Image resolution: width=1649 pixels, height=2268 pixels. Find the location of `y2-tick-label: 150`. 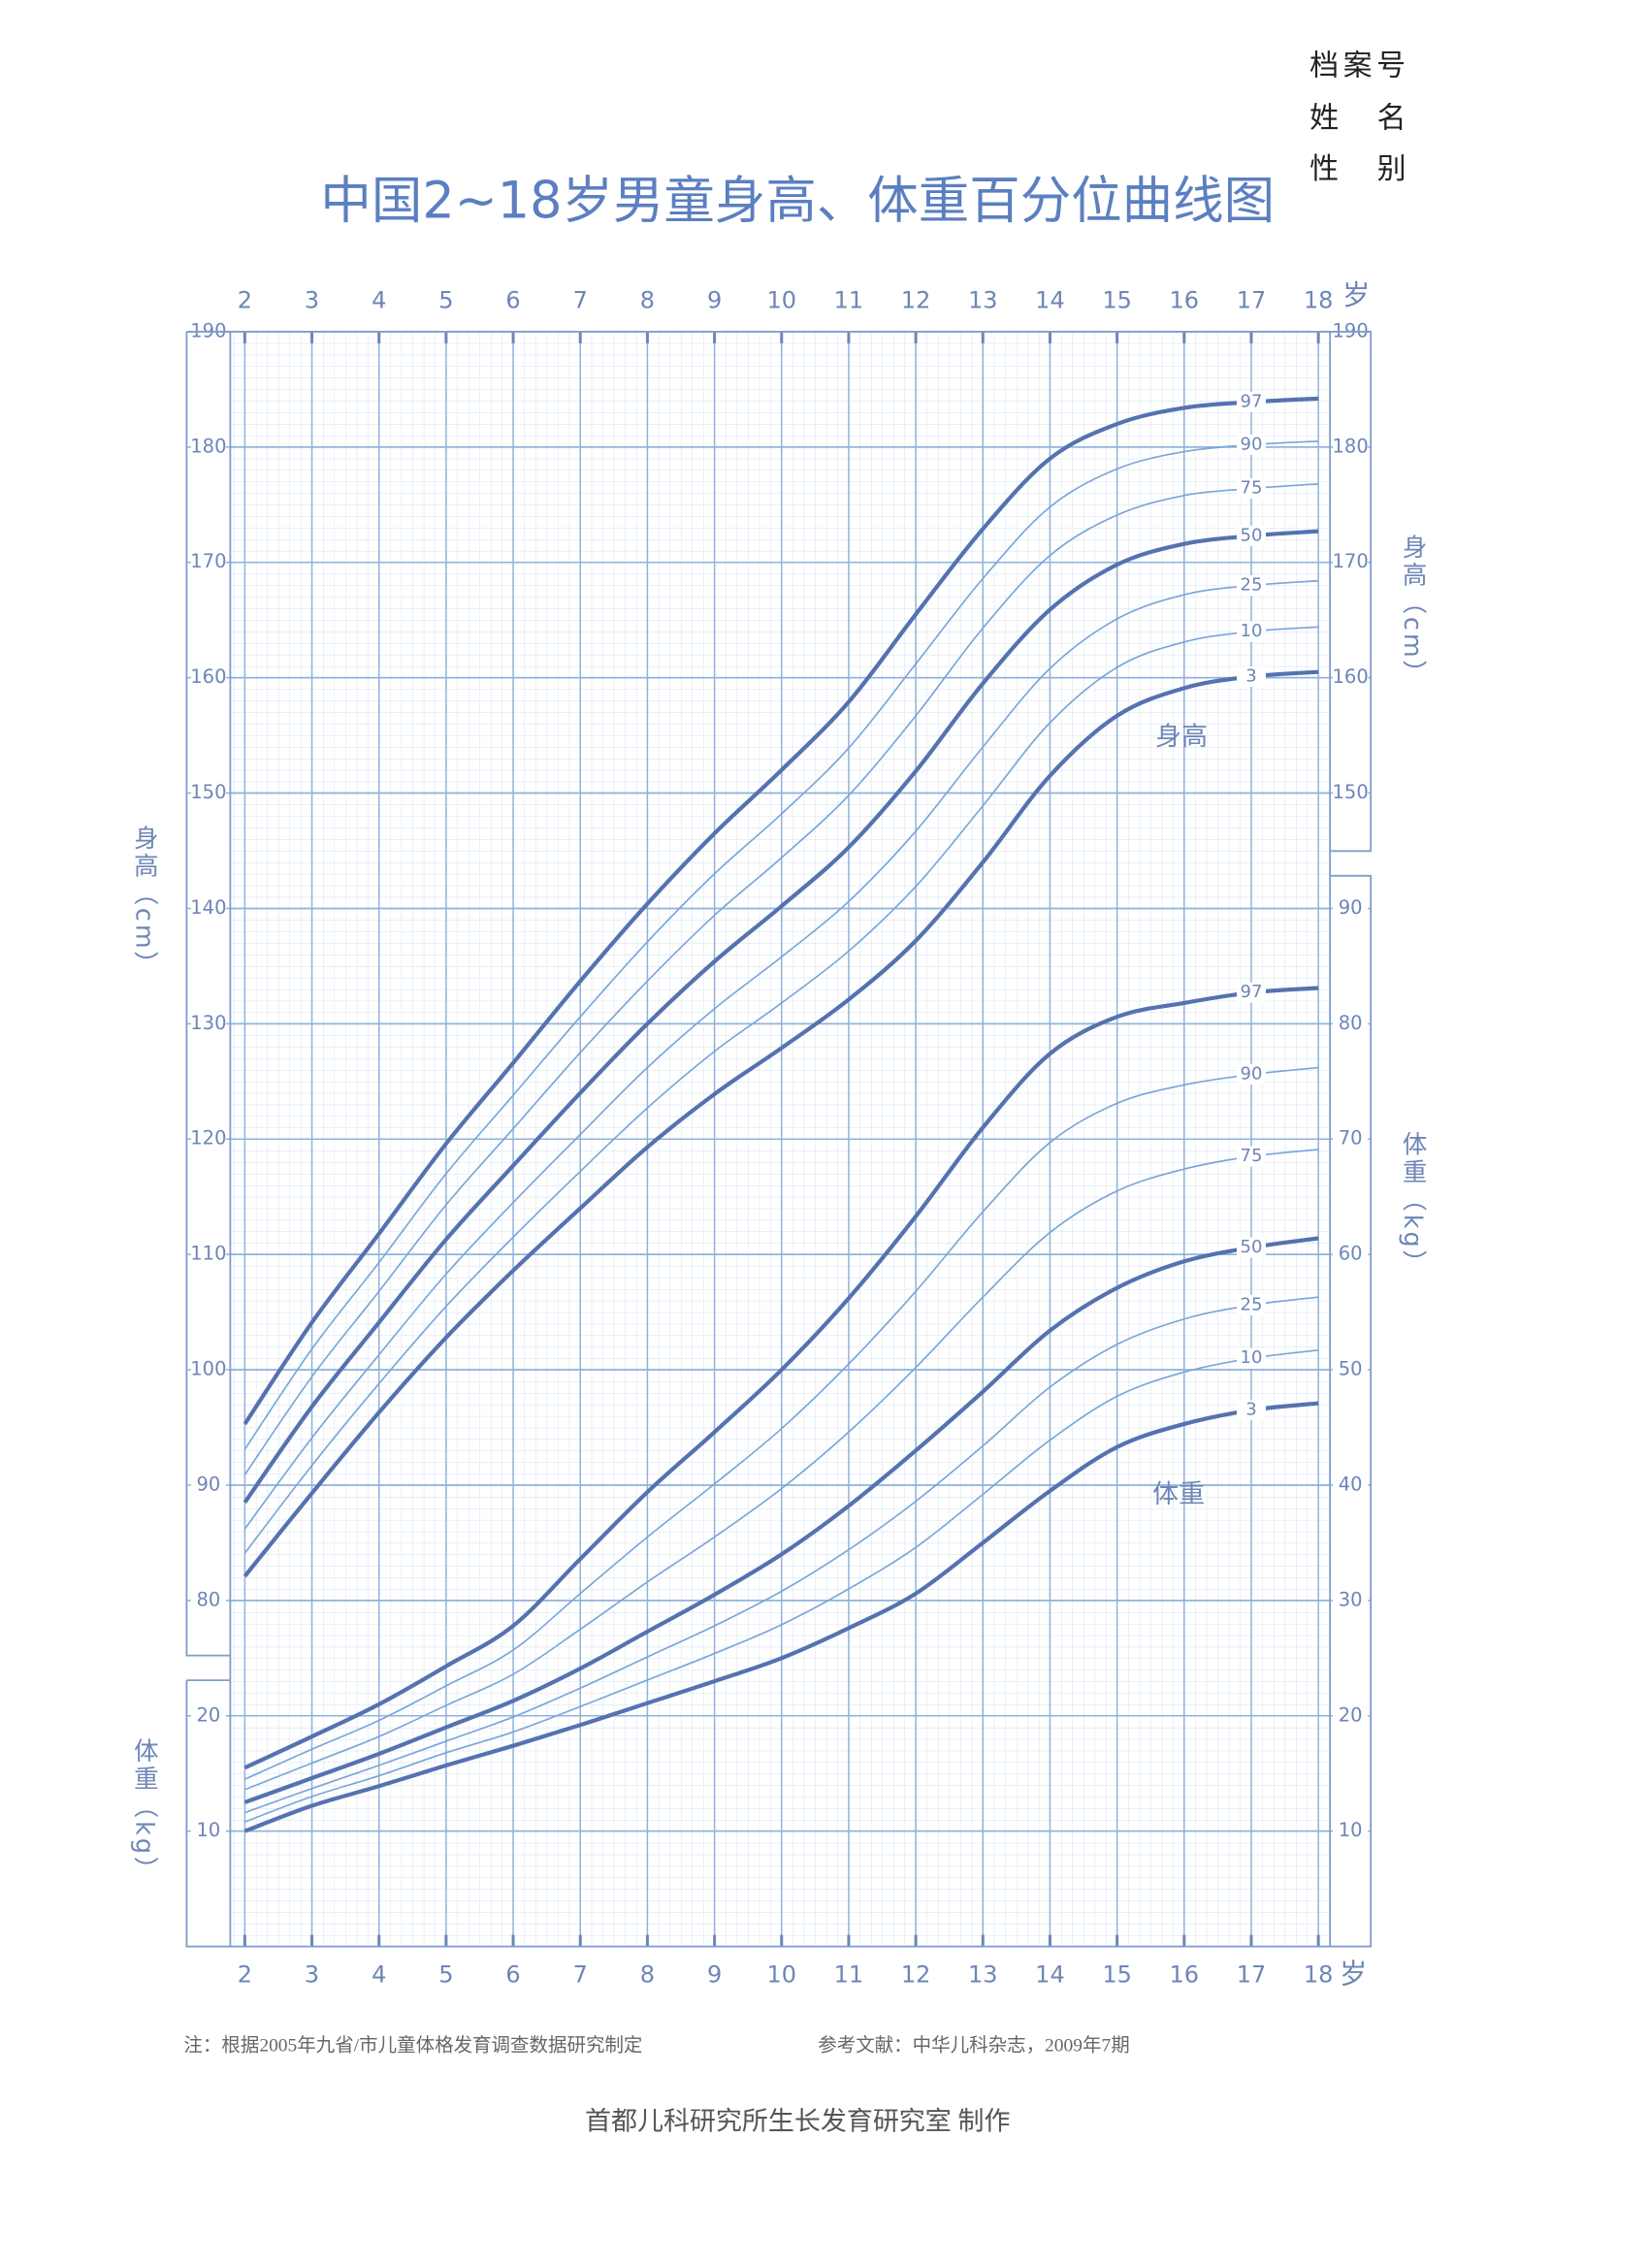

y2-tick-label: 150 is located at coordinates (1351, 792).